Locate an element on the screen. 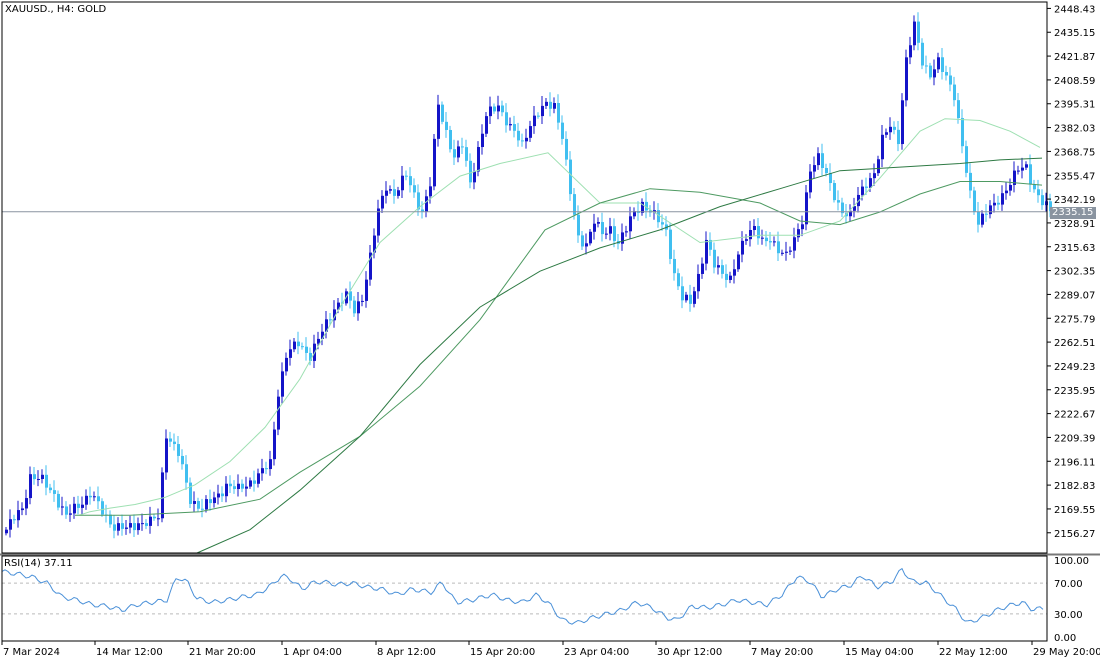 The width and height of the screenshot is (1100, 660). price-tick-label: 2421.87 is located at coordinates (1074, 57).